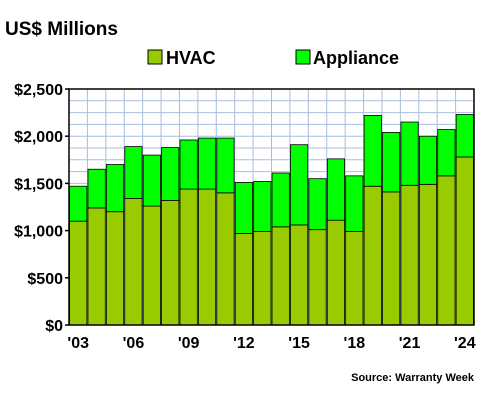  I want to click on source-note: Source: Warranty Week, so click(413, 378).